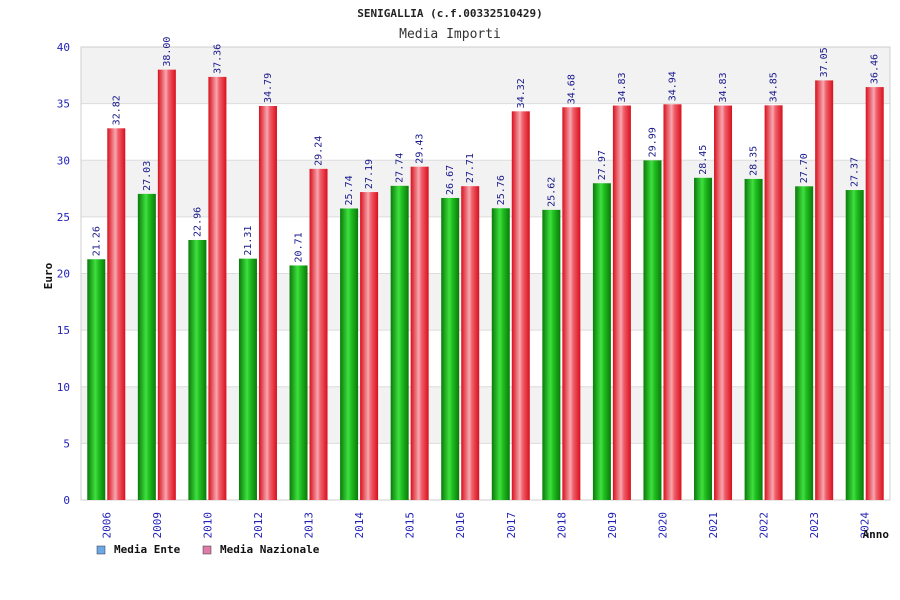  I want to click on legend: Media Ente Media Nazionale, so click(208, 549).